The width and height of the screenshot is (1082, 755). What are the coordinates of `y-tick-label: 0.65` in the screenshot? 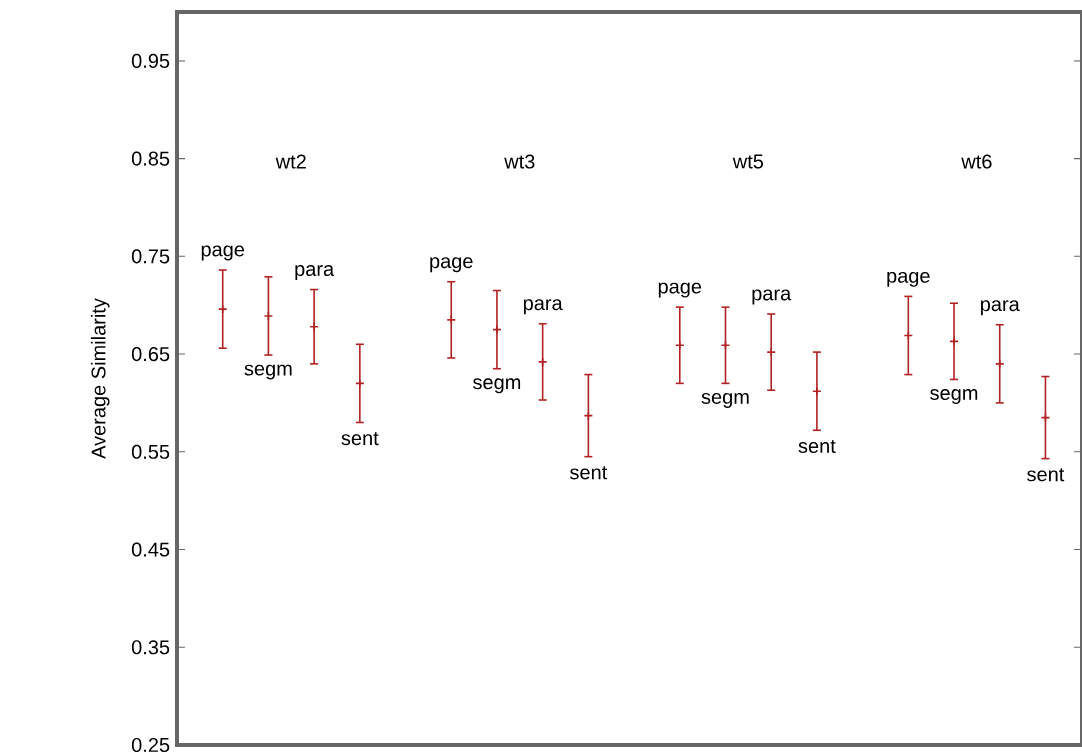 It's located at (150, 354).